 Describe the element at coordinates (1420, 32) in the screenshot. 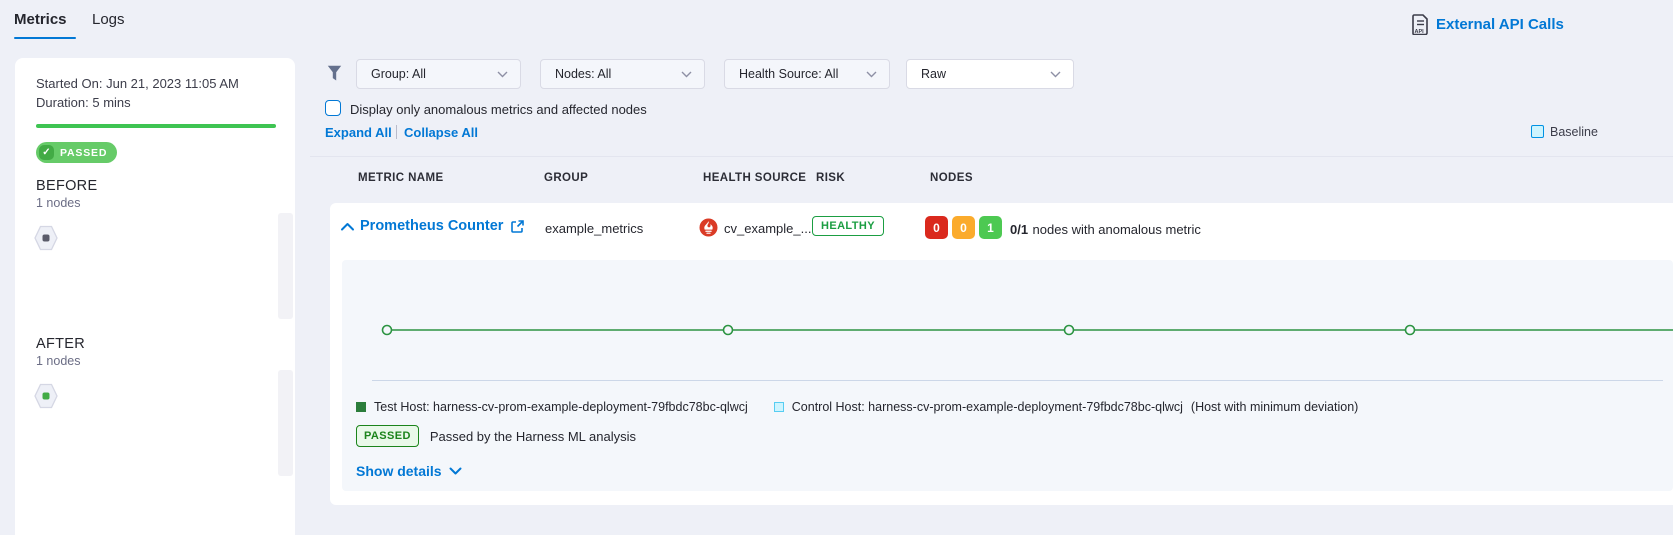

I see `svg-text: API` at that location.